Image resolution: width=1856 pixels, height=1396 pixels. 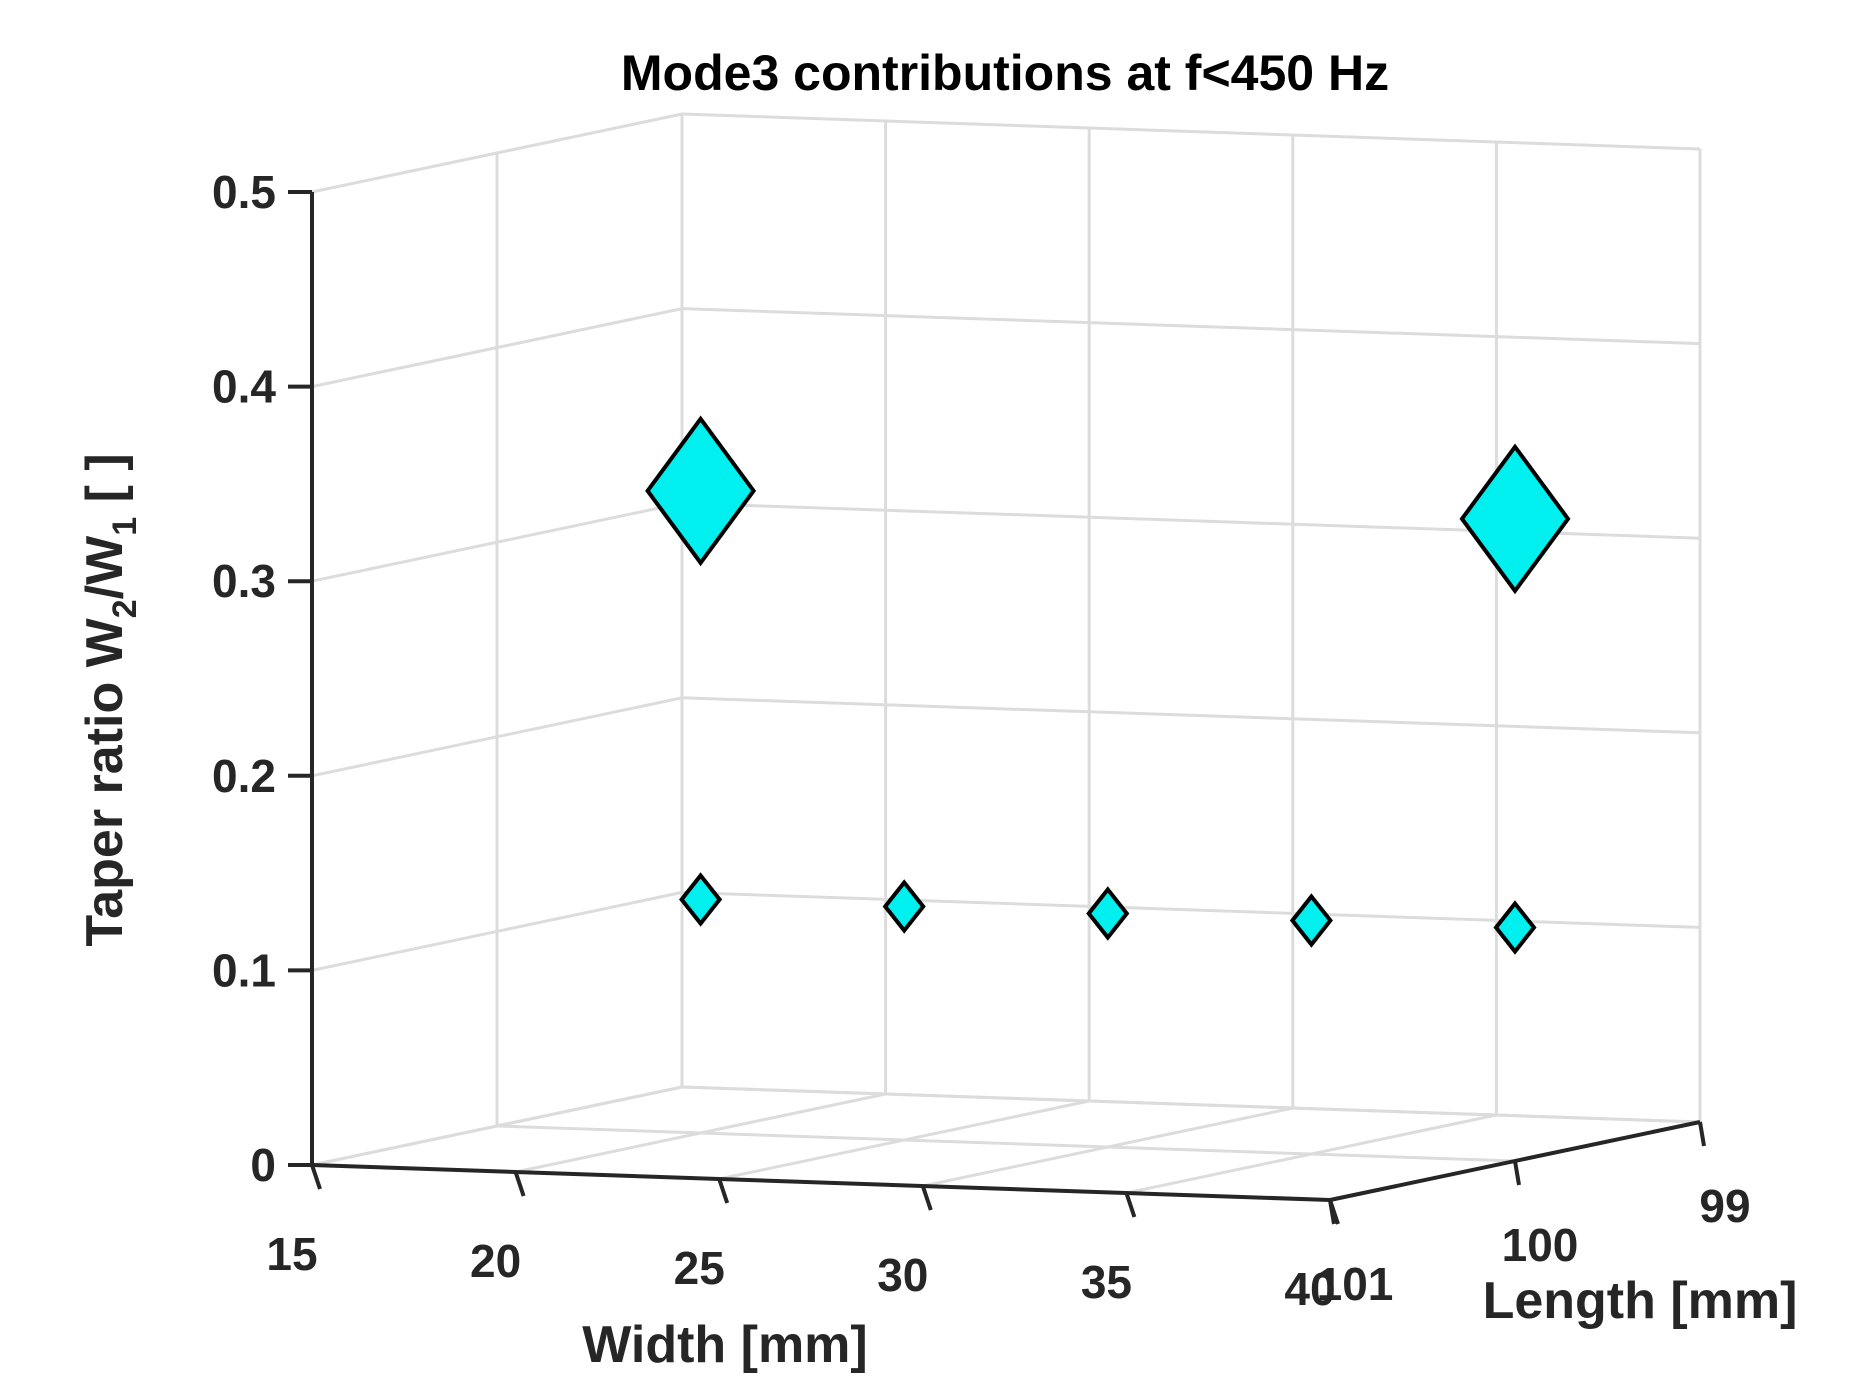 What do you see at coordinates (1005, 73) in the screenshot?
I see `chart-title: Mode3 contributions at f<450 Hz` at bounding box center [1005, 73].